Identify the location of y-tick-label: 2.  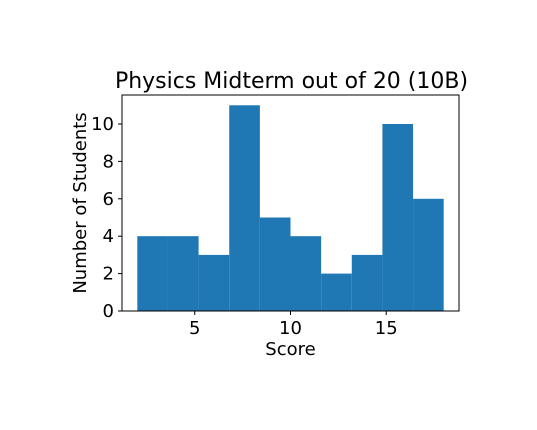
(108, 274).